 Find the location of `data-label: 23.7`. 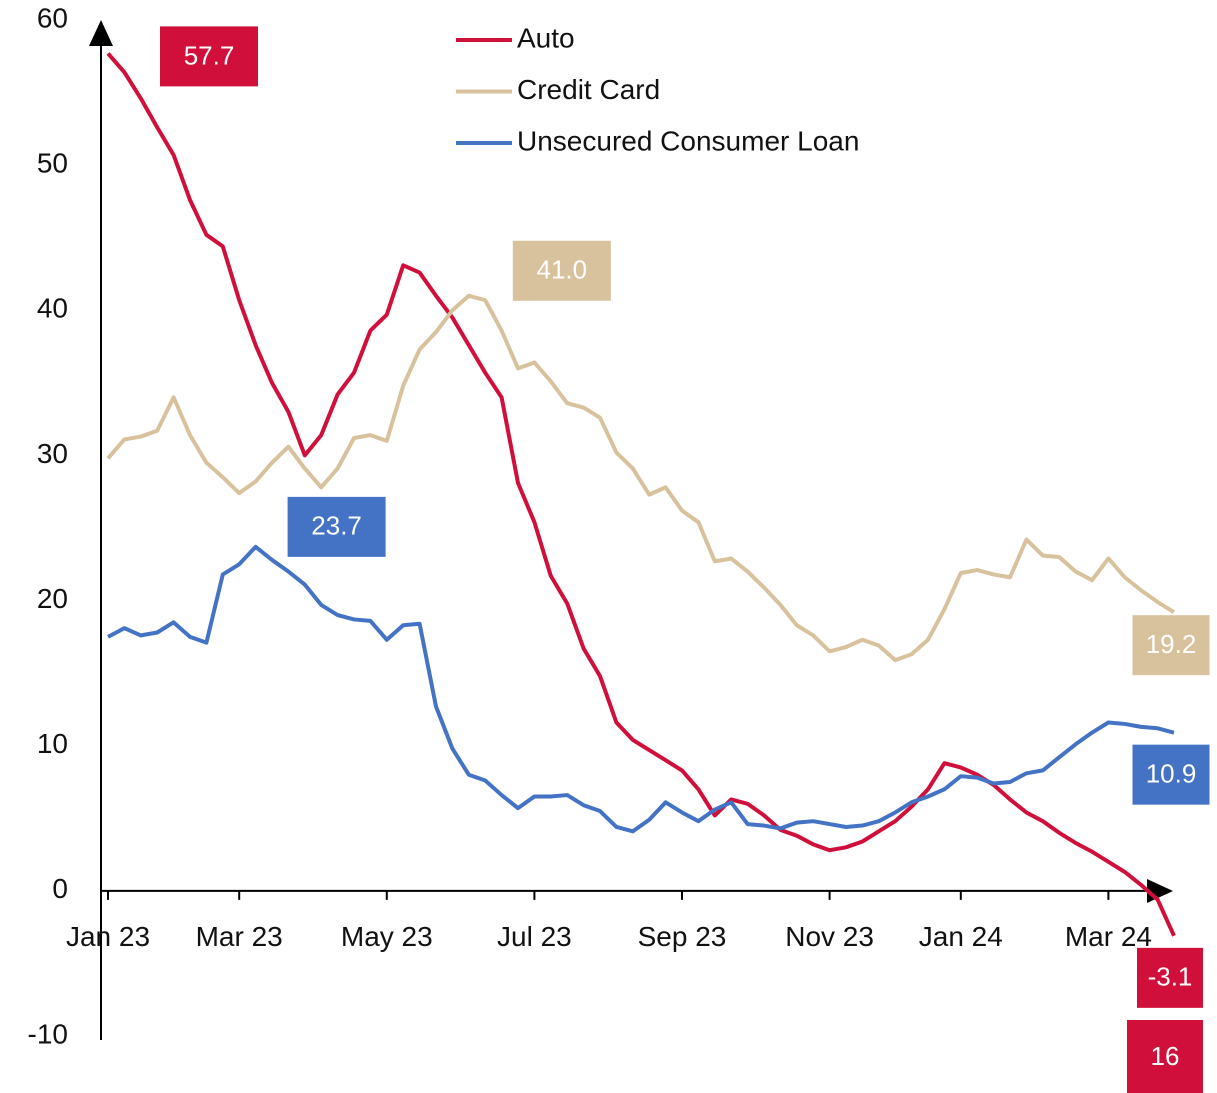

data-label: 23.7 is located at coordinates (336, 526).